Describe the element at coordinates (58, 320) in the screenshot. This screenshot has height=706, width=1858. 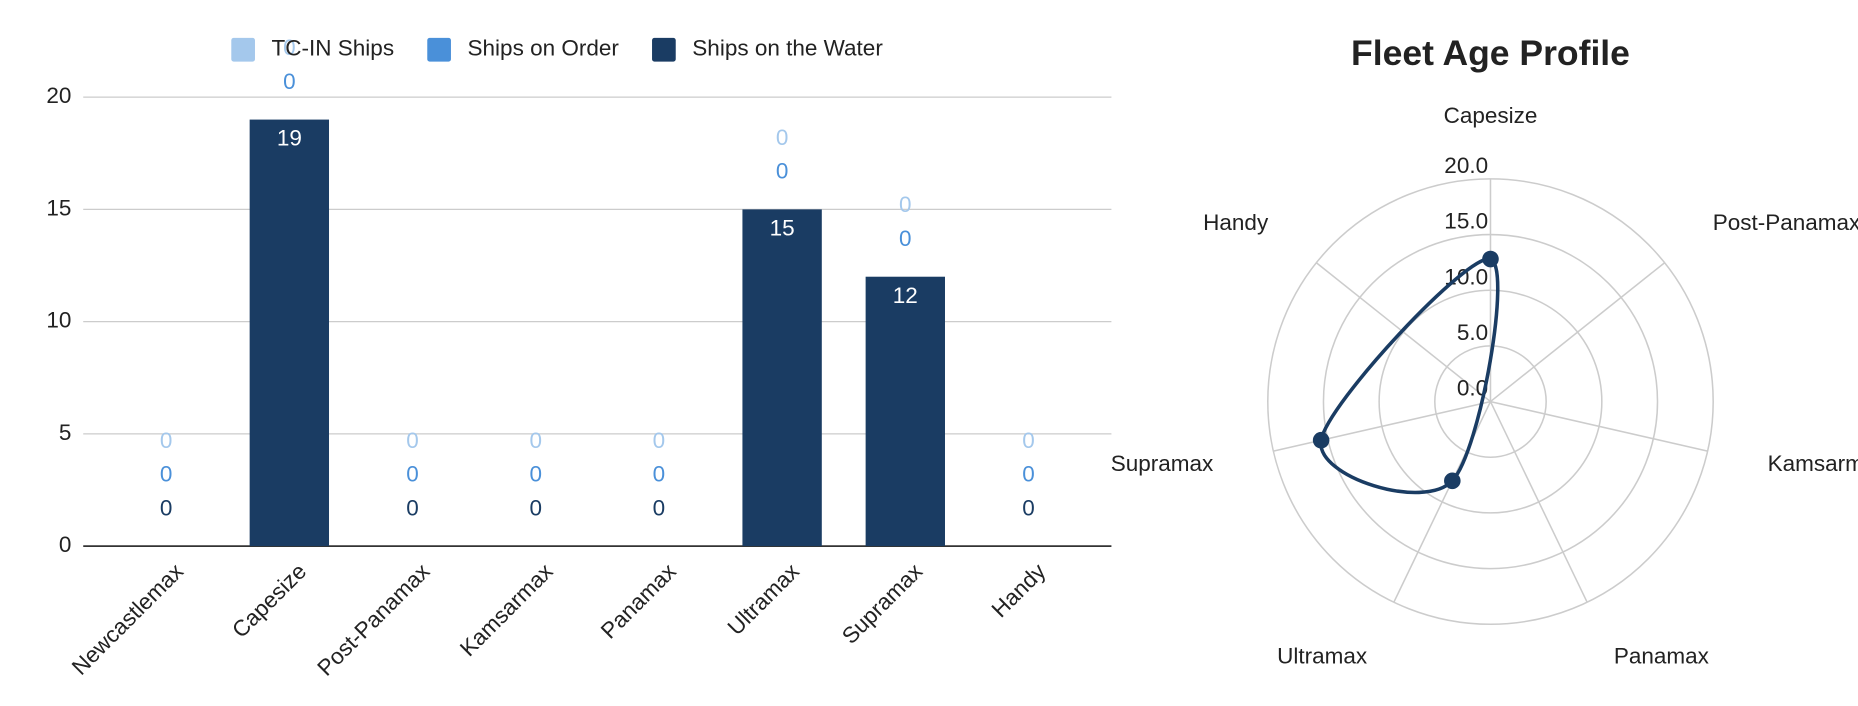
I see `y-tick-label: 10` at that location.